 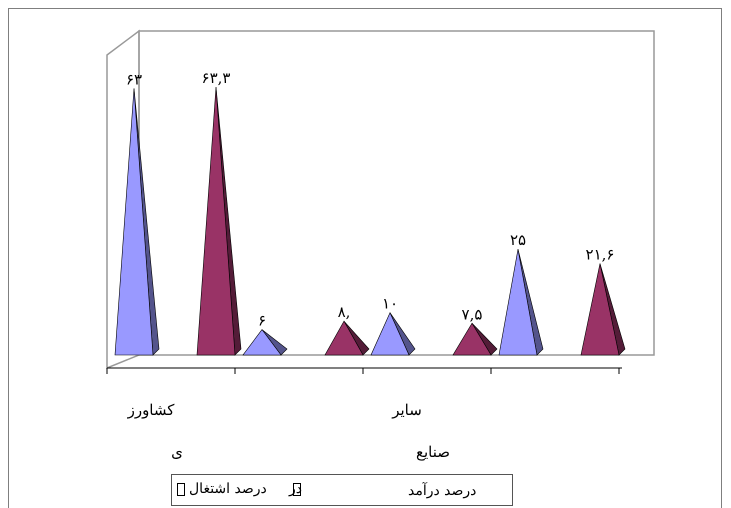 What do you see at coordinates (134, 79) in the screenshot?
I see `data-label: ۶۳` at bounding box center [134, 79].